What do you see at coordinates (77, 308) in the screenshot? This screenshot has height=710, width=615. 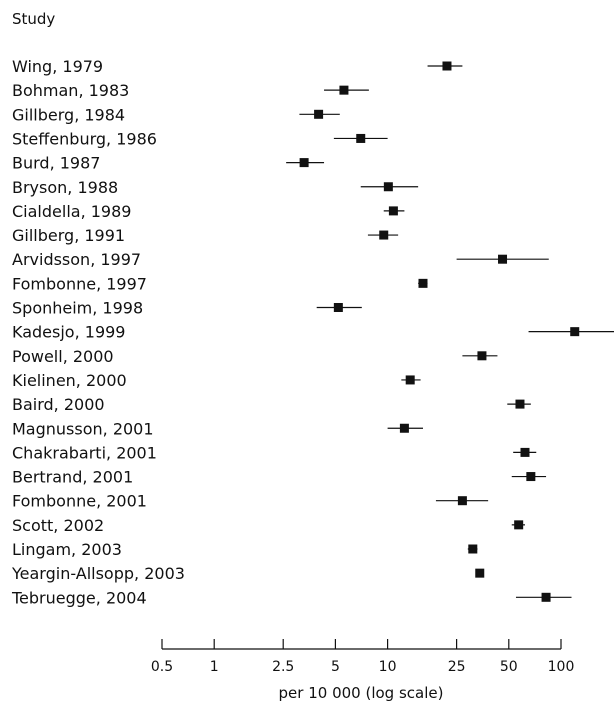 I see `study-label: Sponheim, 1998` at bounding box center [77, 308].